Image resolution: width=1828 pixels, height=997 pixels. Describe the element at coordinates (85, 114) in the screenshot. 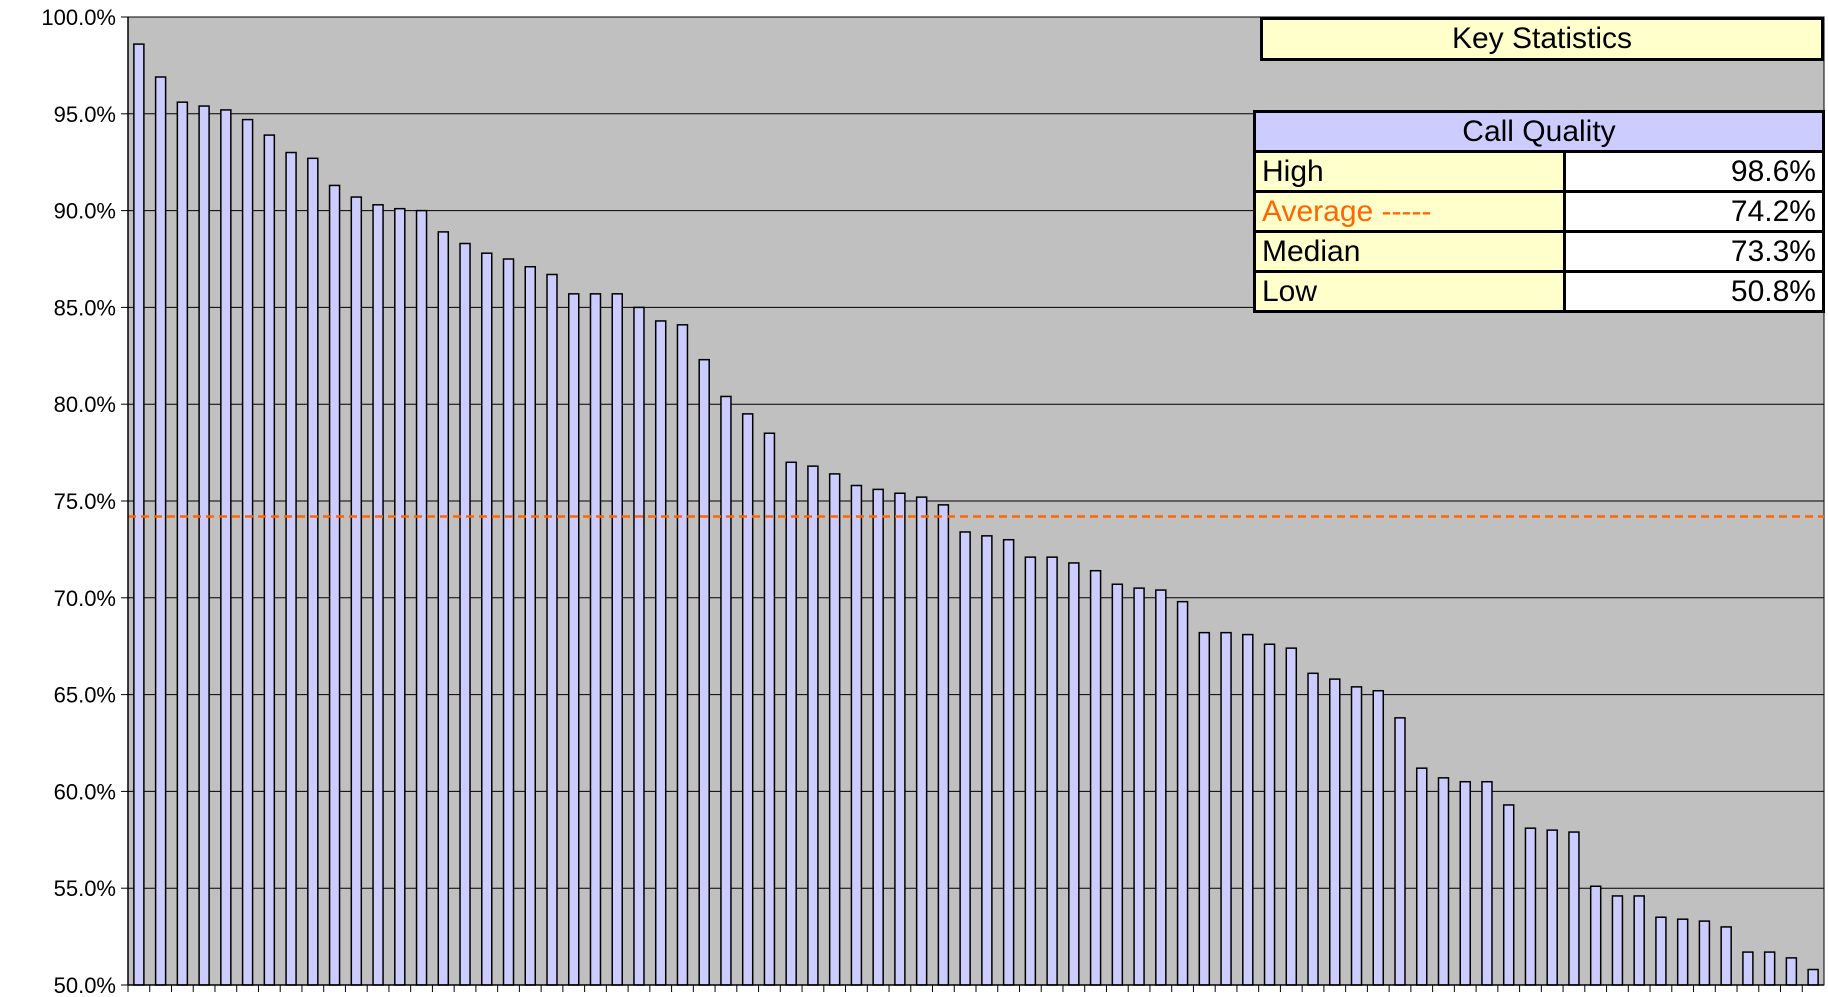

I see `y-tick-label: 95.0%` at that location.